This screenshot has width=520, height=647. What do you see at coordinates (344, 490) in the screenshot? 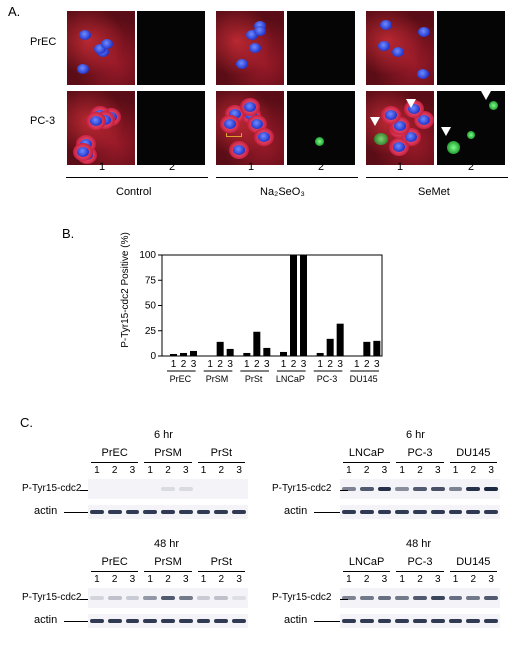
I see `band-marker` at bounding box center [344, 490].